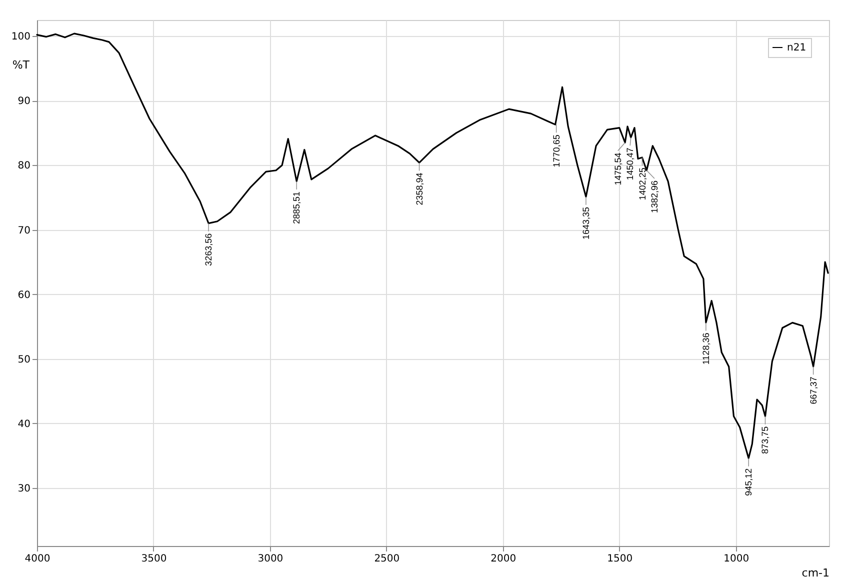 The width and height of the screenshot is (847, 588). What do you see at coordinates (617, 169) in the screenshot?
I see `annotation: 1475,54` at bounding box center [617, 169].